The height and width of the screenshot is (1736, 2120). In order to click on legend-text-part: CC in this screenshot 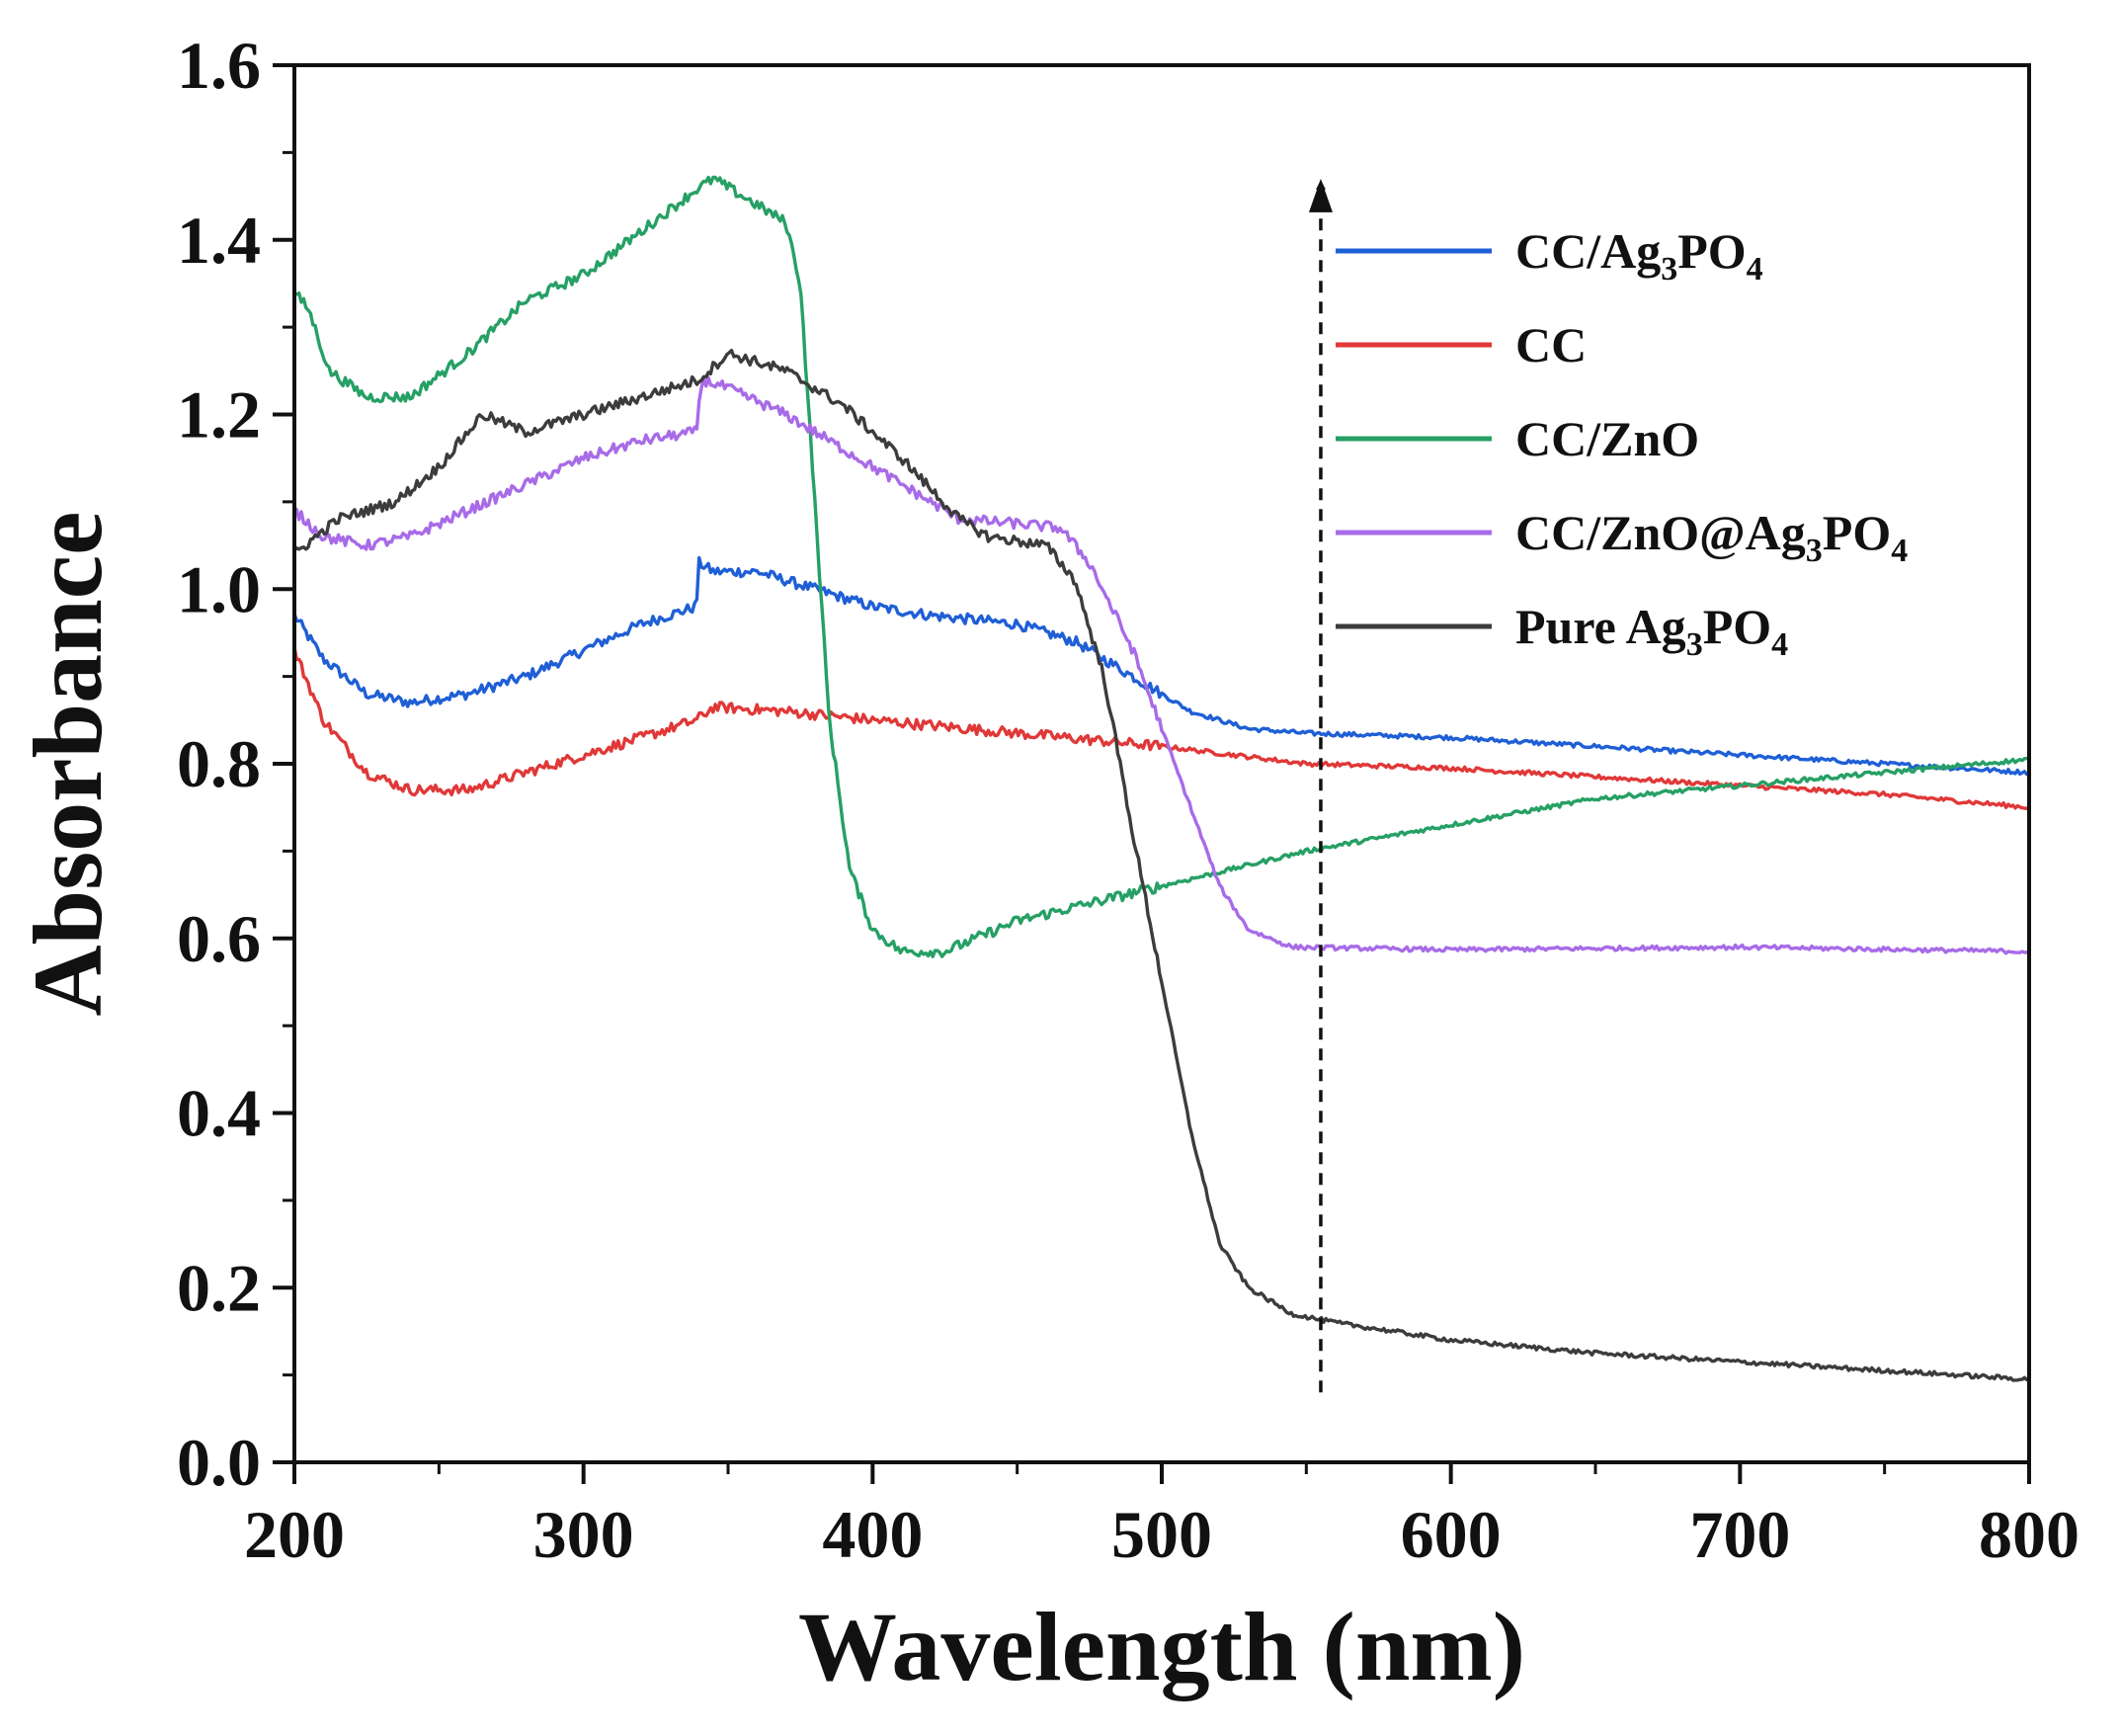, I will do `click(1551, 344)`.